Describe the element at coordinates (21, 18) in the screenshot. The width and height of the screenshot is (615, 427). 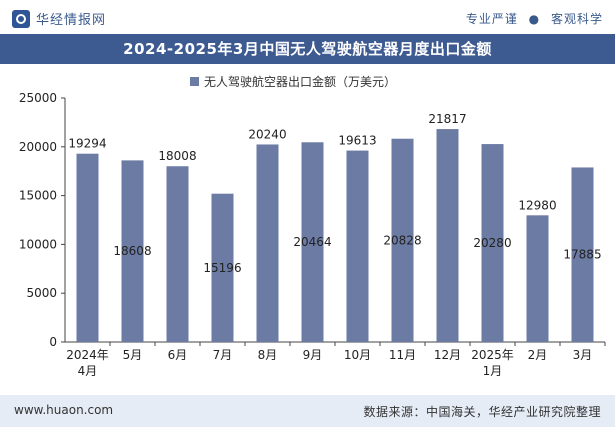
I see `logo-icon` at that location.